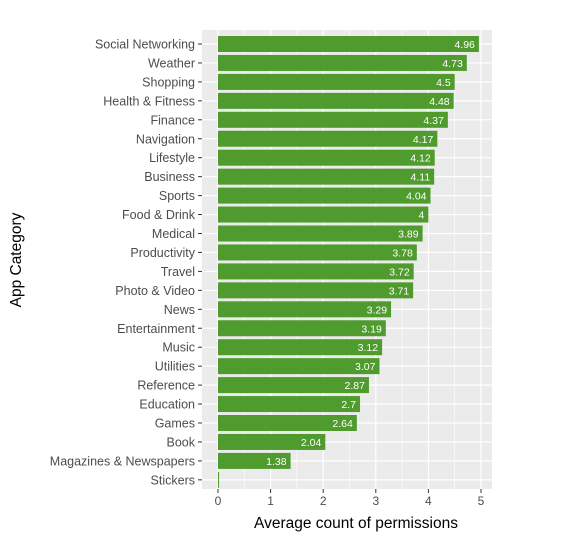 The image size is (585, 547). I want to click on y-category-label: Shopping, so click(168, 82).